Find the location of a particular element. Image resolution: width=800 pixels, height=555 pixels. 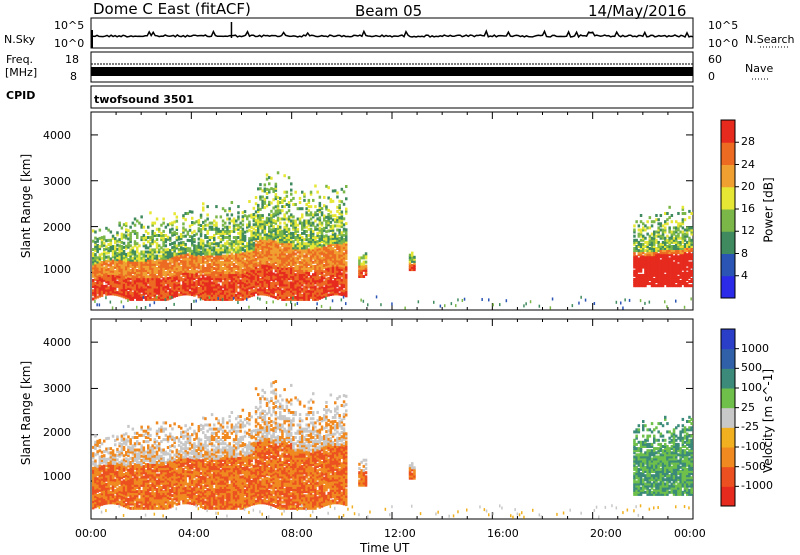

sky-panel-frame is located at coordinates (392, 33).